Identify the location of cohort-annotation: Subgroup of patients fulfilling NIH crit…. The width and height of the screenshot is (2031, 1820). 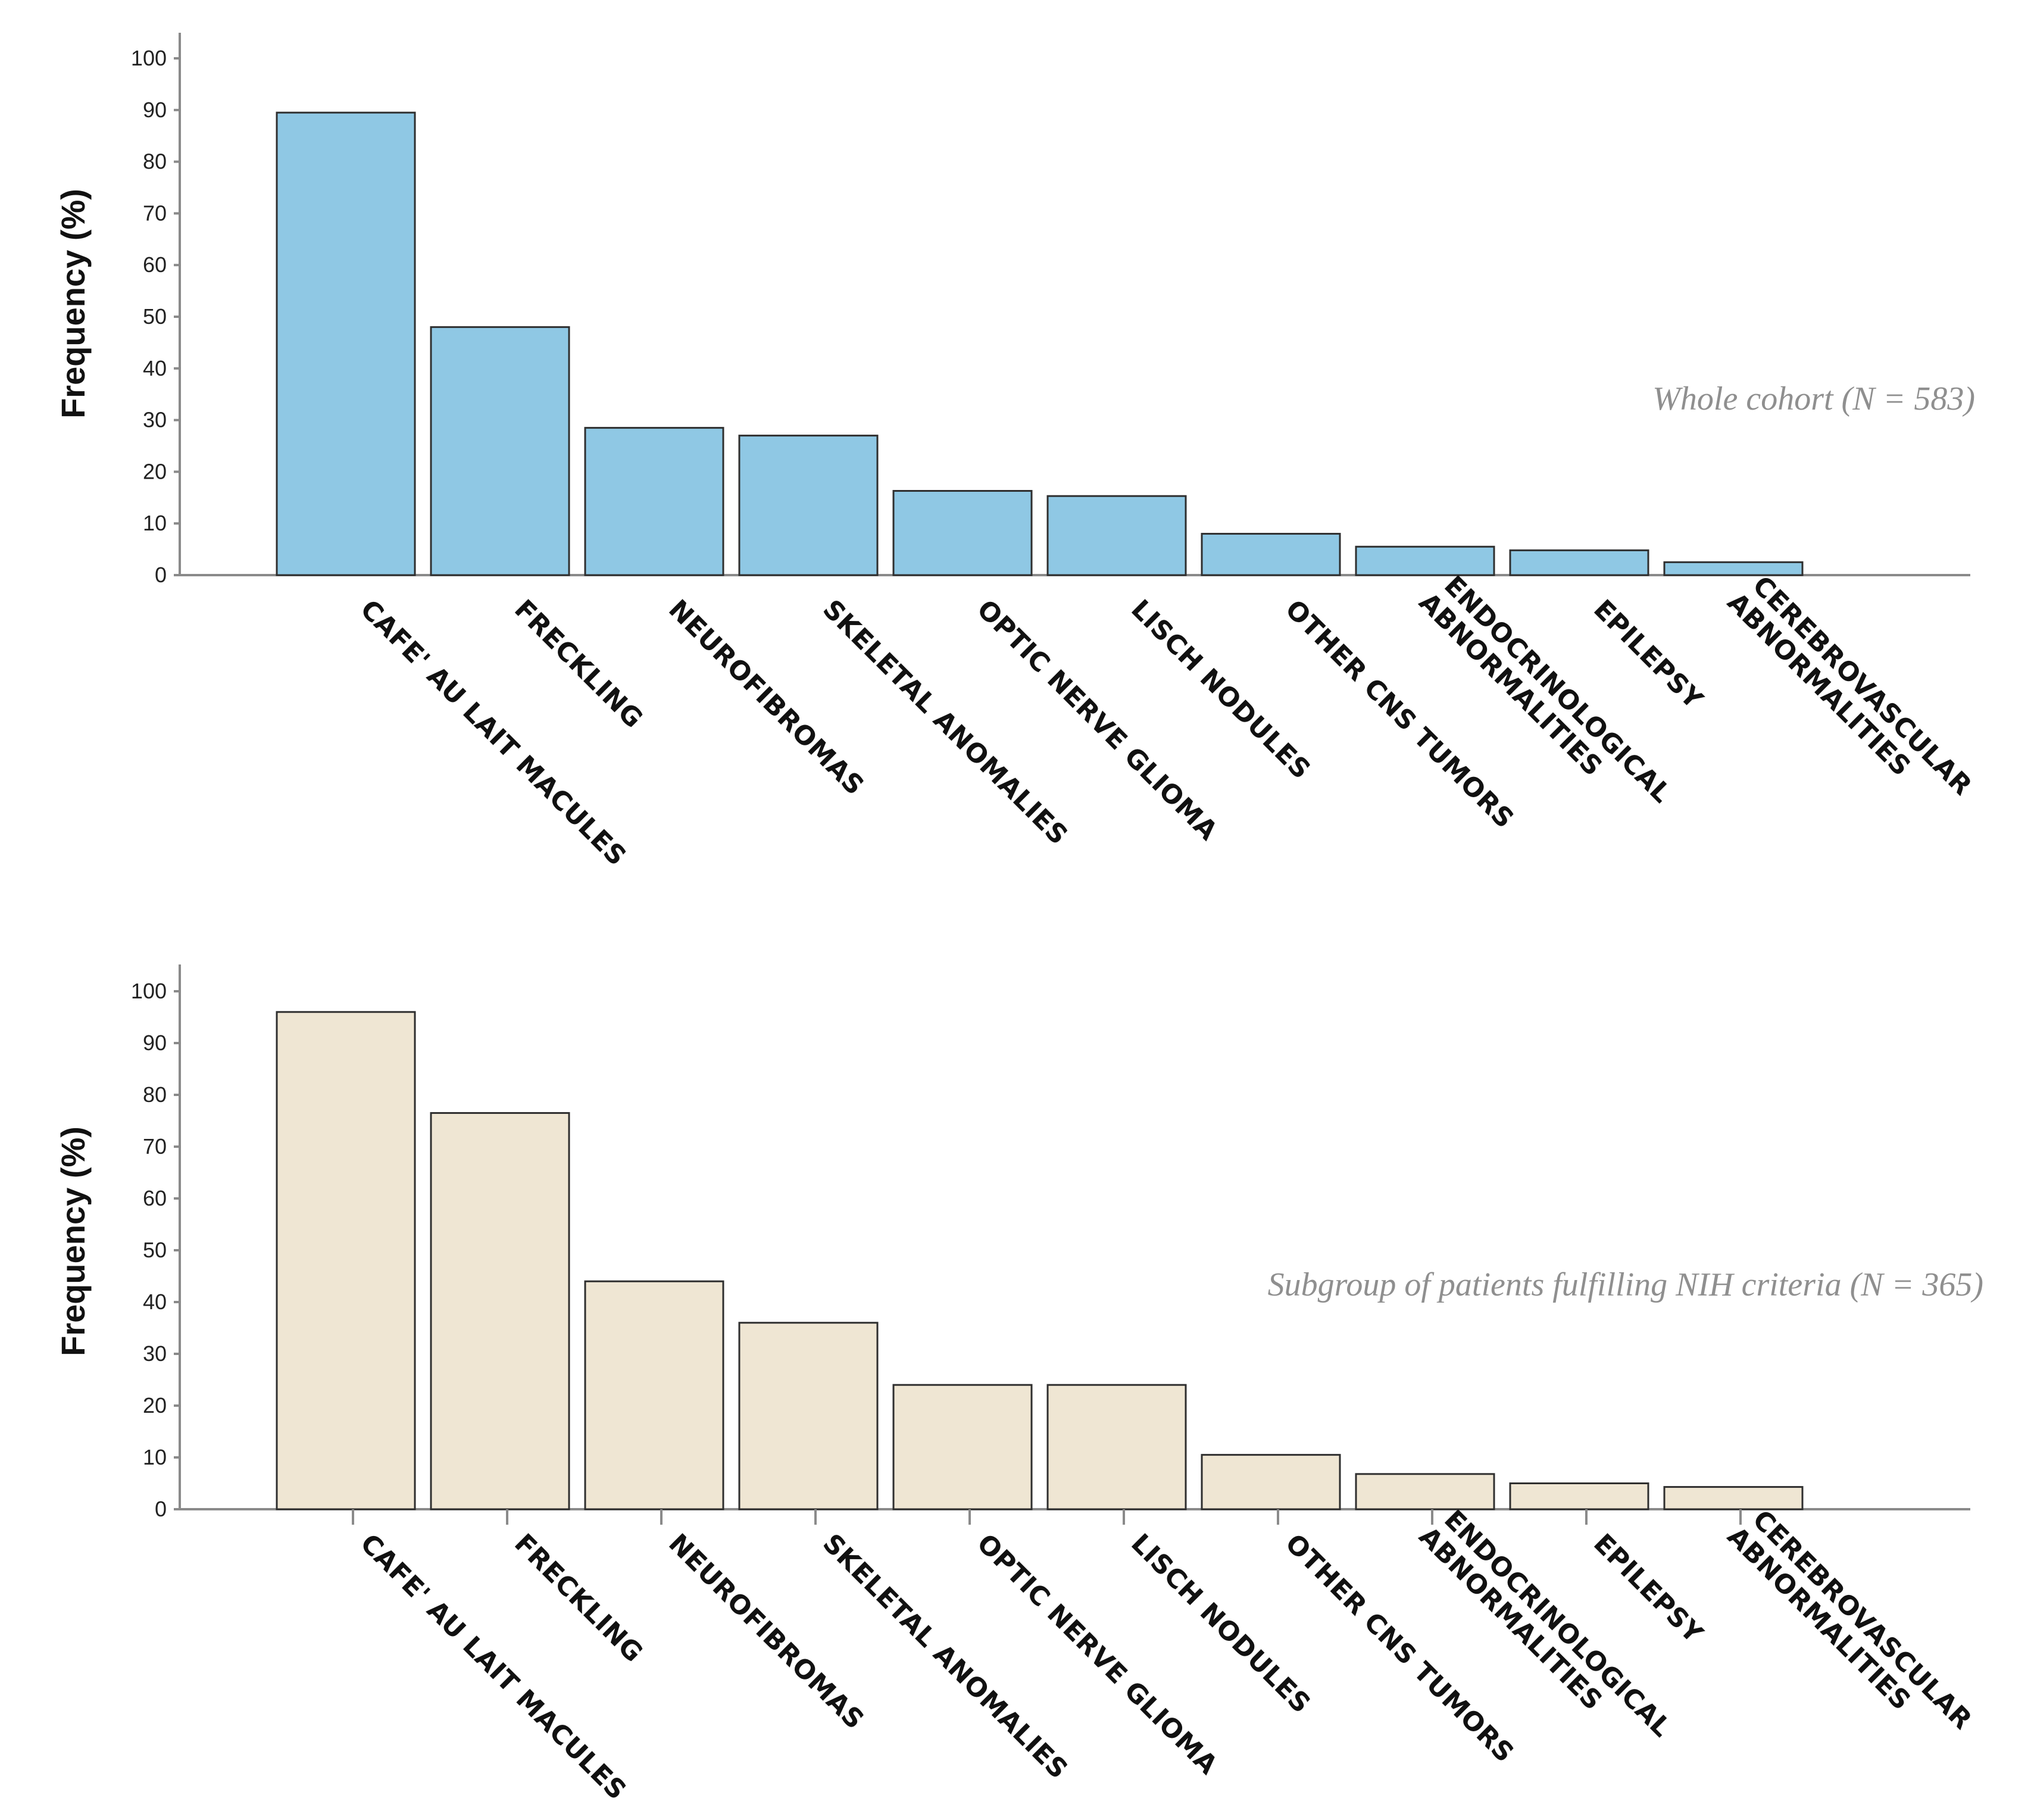
(1625, 1284).